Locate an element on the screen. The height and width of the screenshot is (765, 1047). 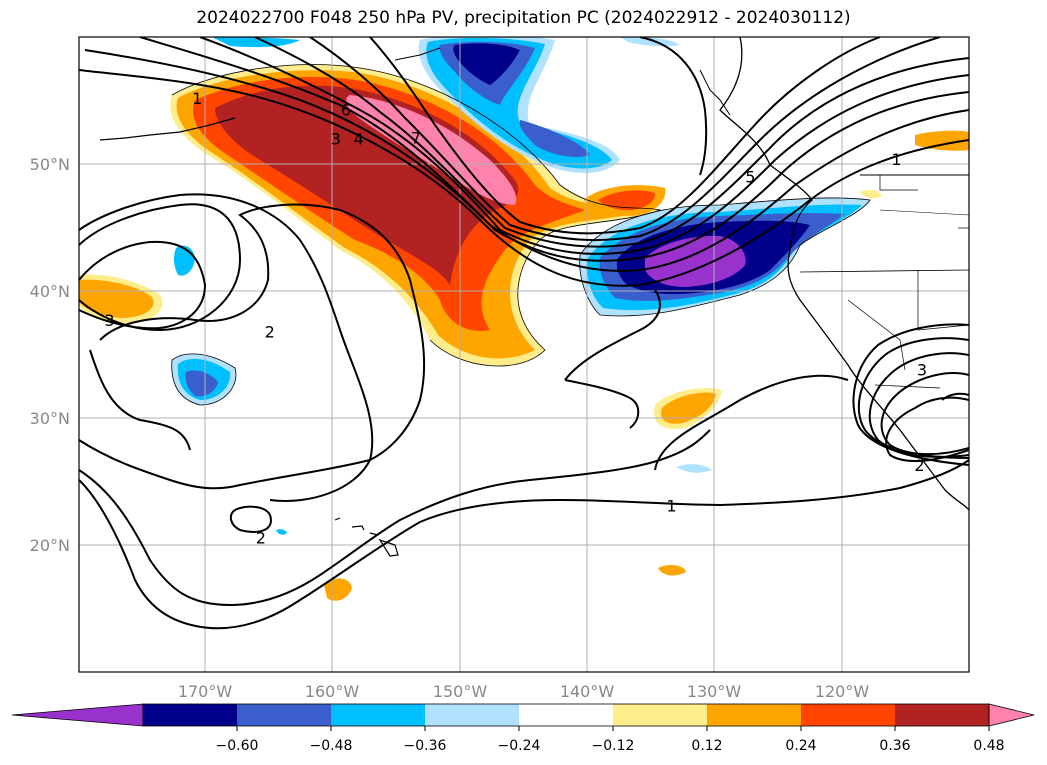
colorbar-tick-label: −0.12 is located at coordinates (613, 746).